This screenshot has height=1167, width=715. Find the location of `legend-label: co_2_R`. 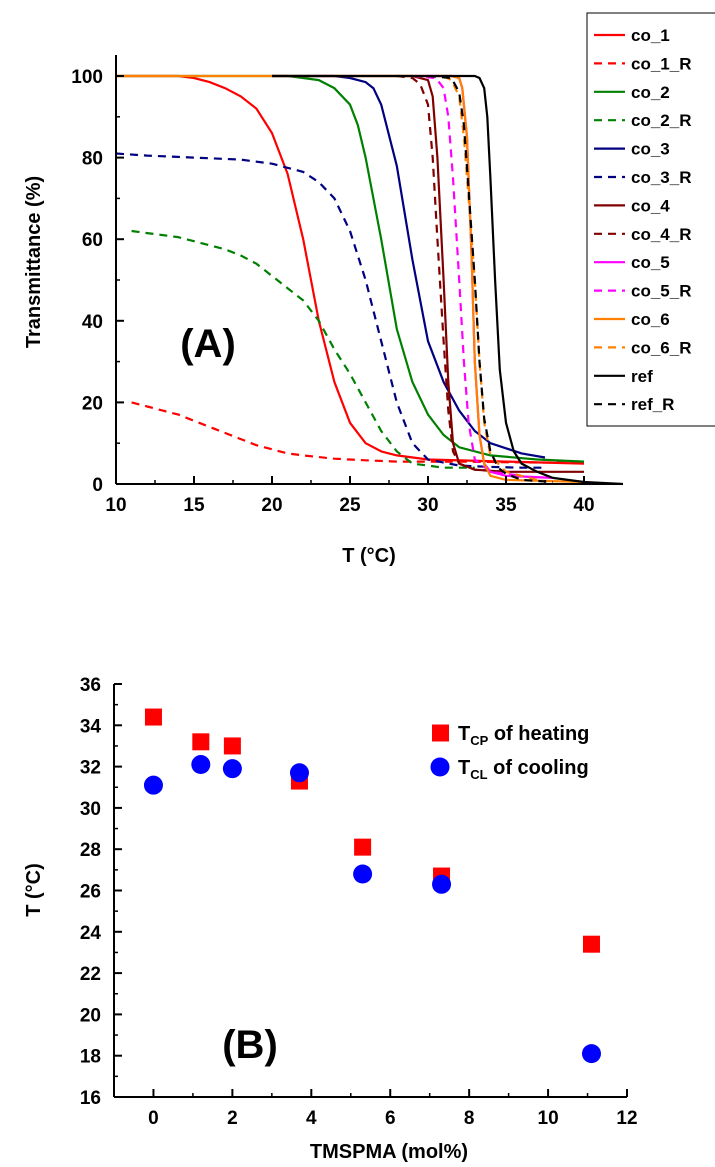

legend-label: co_2_R is located at coordinates (661, 120).